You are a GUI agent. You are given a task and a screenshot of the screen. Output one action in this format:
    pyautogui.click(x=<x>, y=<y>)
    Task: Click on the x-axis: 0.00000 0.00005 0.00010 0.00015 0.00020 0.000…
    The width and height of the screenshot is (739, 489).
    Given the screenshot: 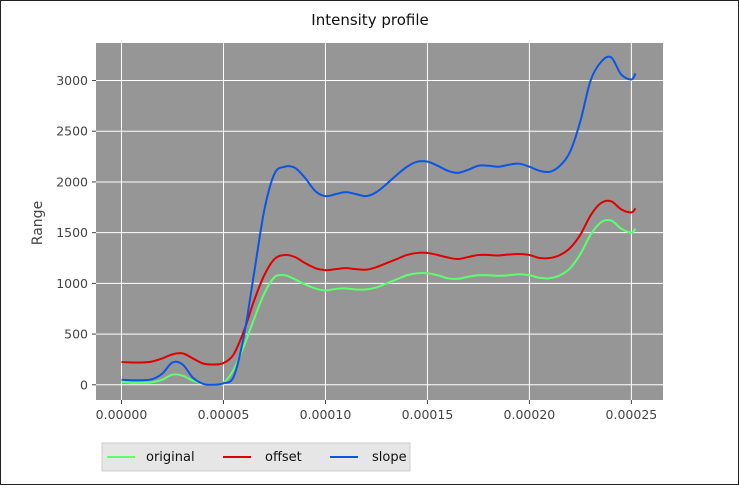 What is the action you would take?
    pyautogui.click(x=377, y=411)
    